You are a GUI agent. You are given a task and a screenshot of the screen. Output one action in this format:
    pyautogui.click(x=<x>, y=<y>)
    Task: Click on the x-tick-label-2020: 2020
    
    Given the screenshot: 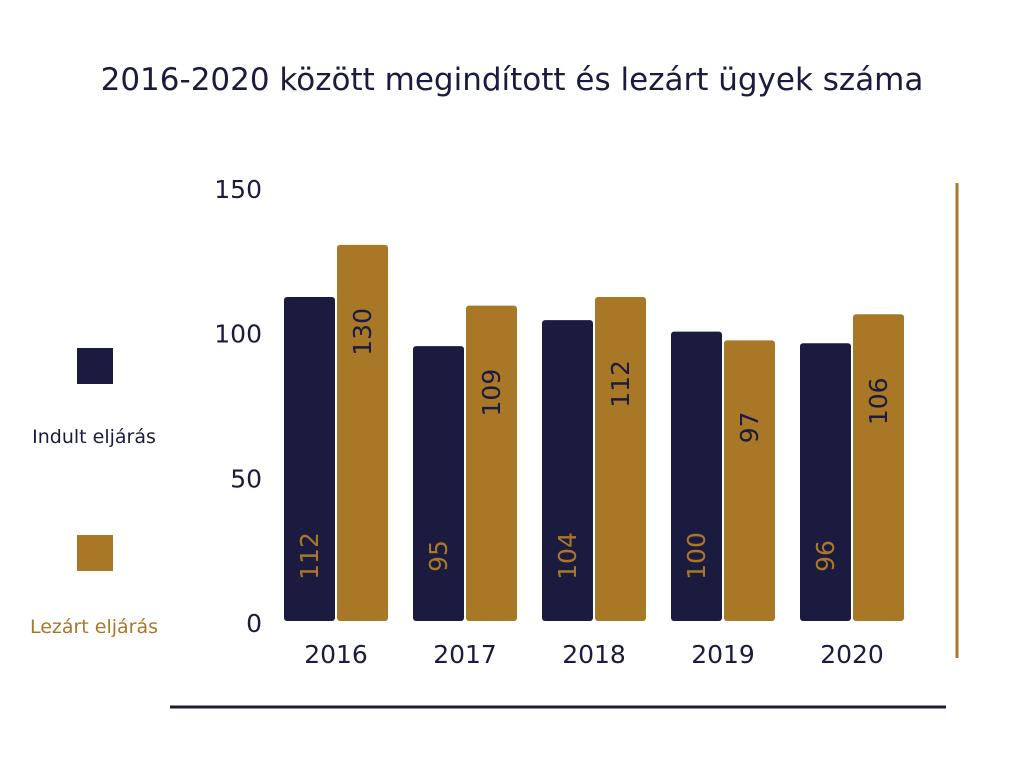 What is the action you would take?
    pyautogui.click(x=852, y=654)
    